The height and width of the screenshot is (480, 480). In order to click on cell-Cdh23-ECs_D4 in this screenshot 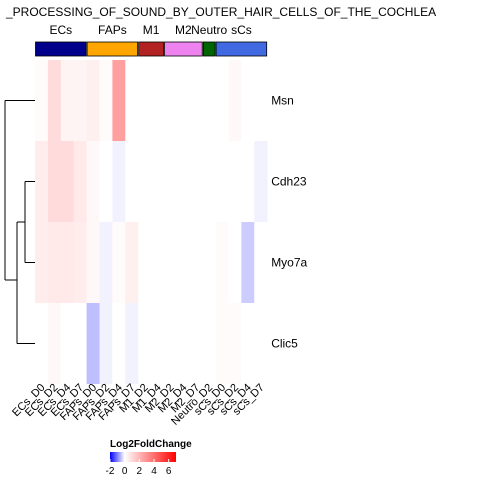, I will do `click(67, 181)`.